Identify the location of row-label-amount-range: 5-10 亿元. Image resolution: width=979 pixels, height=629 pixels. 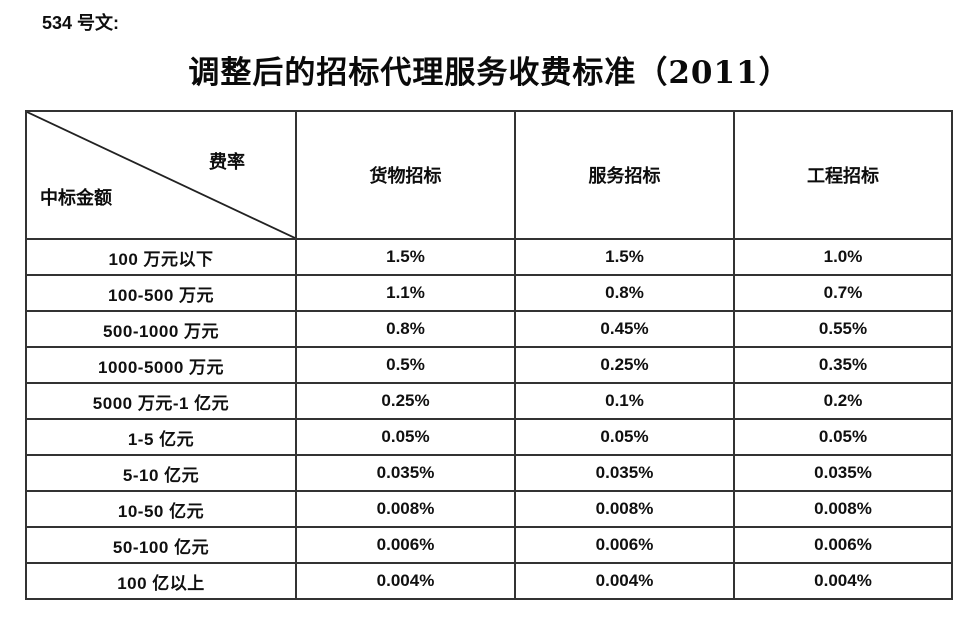
(161, 473).